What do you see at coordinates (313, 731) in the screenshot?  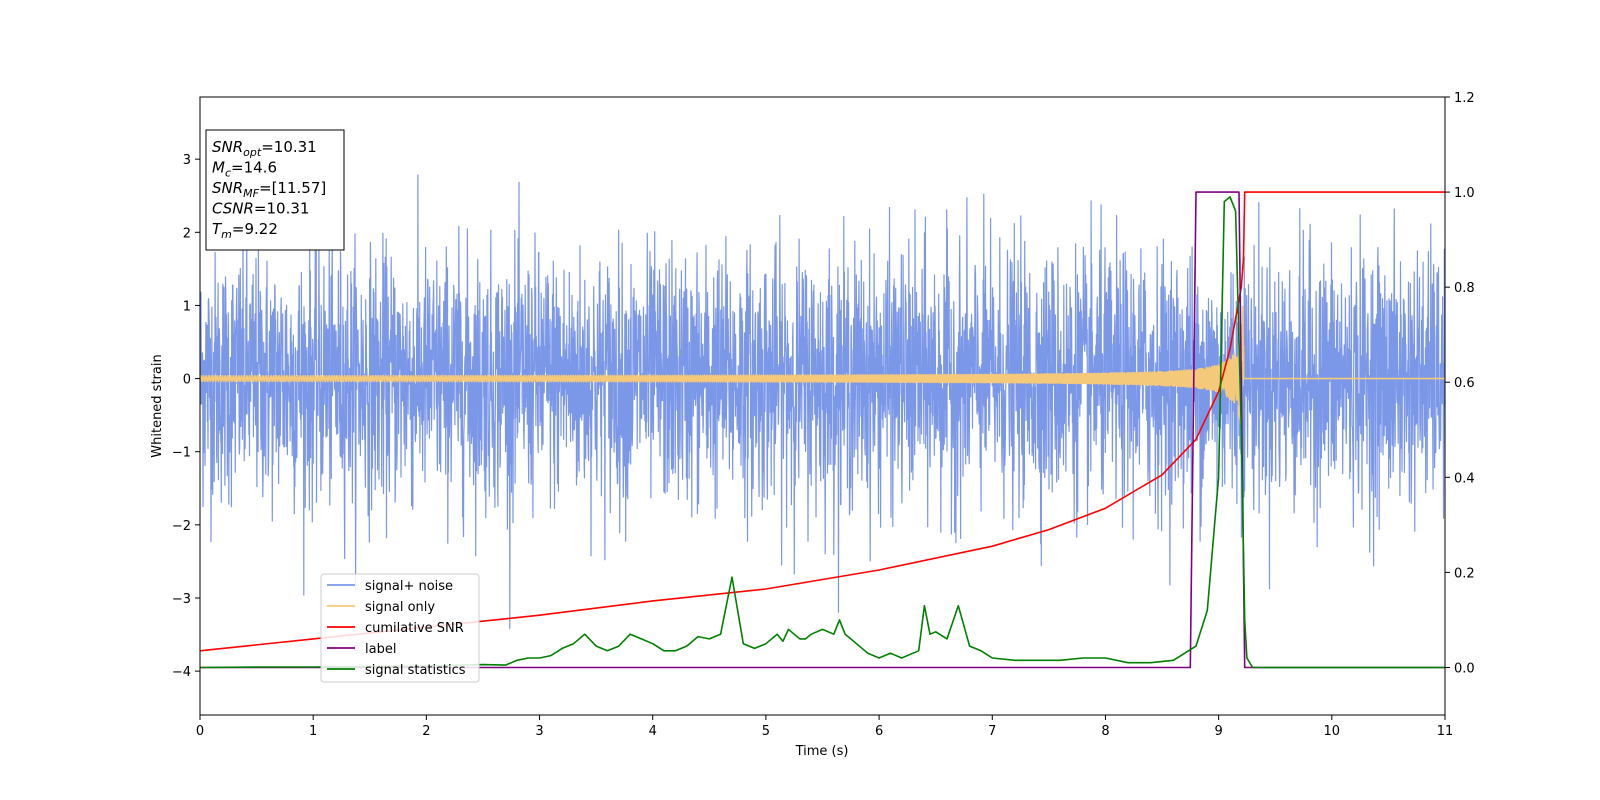 I see `x-tick-label: 1` at bounding box center [313, 731].